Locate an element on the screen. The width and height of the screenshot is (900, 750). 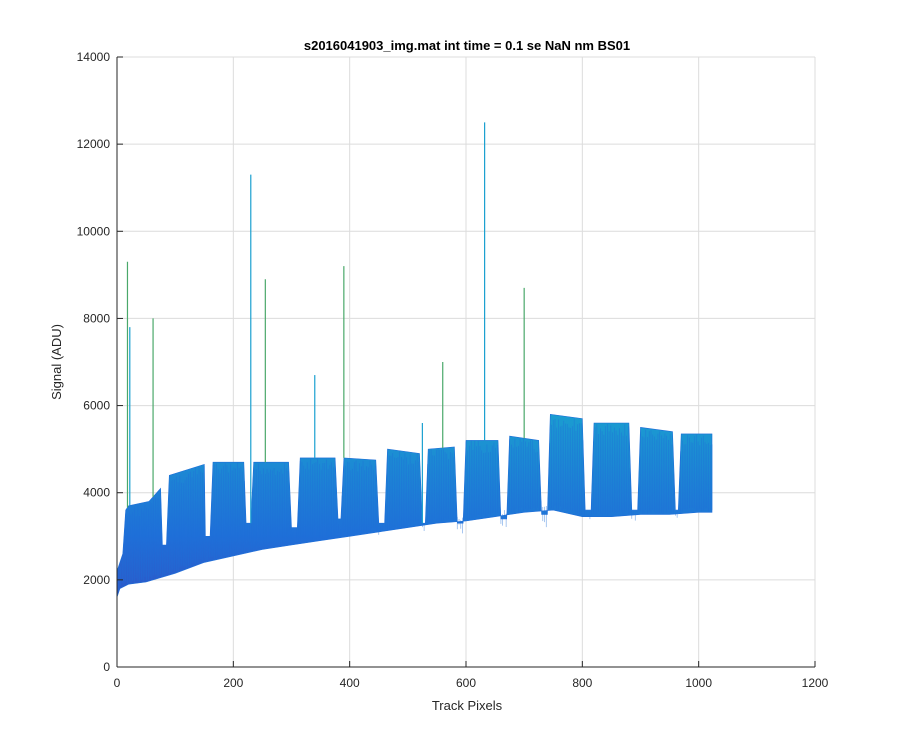
x-tick-label: 1200 is located at coordinates (815, 683).